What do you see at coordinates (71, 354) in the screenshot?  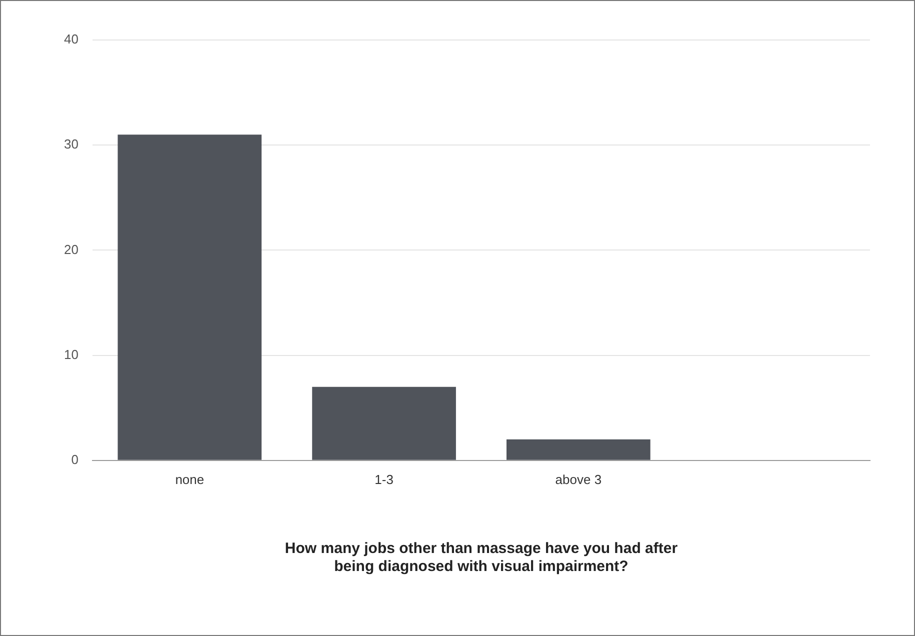 I see `y-tick-label: 10` at bounding box center [71, 354].